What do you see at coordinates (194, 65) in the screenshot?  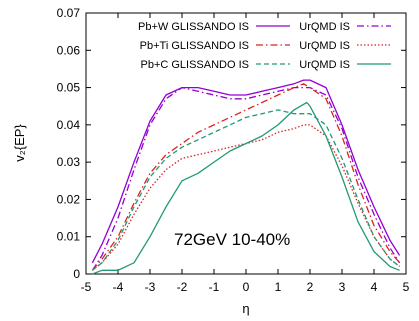 I see `legend-label: Pb+C GLISSANDO IS` at bounding box center [194, 65].